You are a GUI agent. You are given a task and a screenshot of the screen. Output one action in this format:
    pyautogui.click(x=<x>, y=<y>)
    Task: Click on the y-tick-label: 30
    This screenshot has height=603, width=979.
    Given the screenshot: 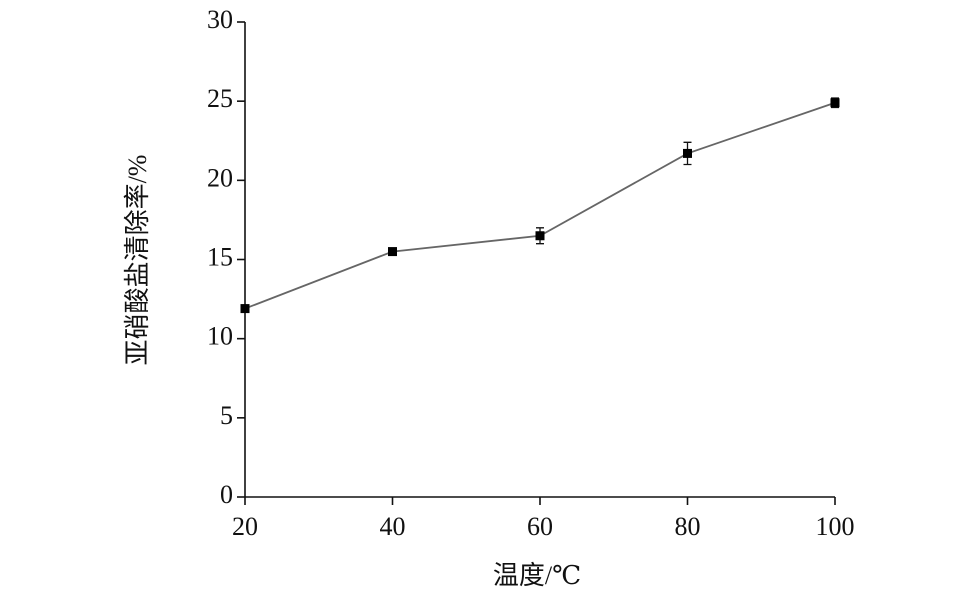 What is the action you would take?
    pyautogui.click(x=220, y=19)
    